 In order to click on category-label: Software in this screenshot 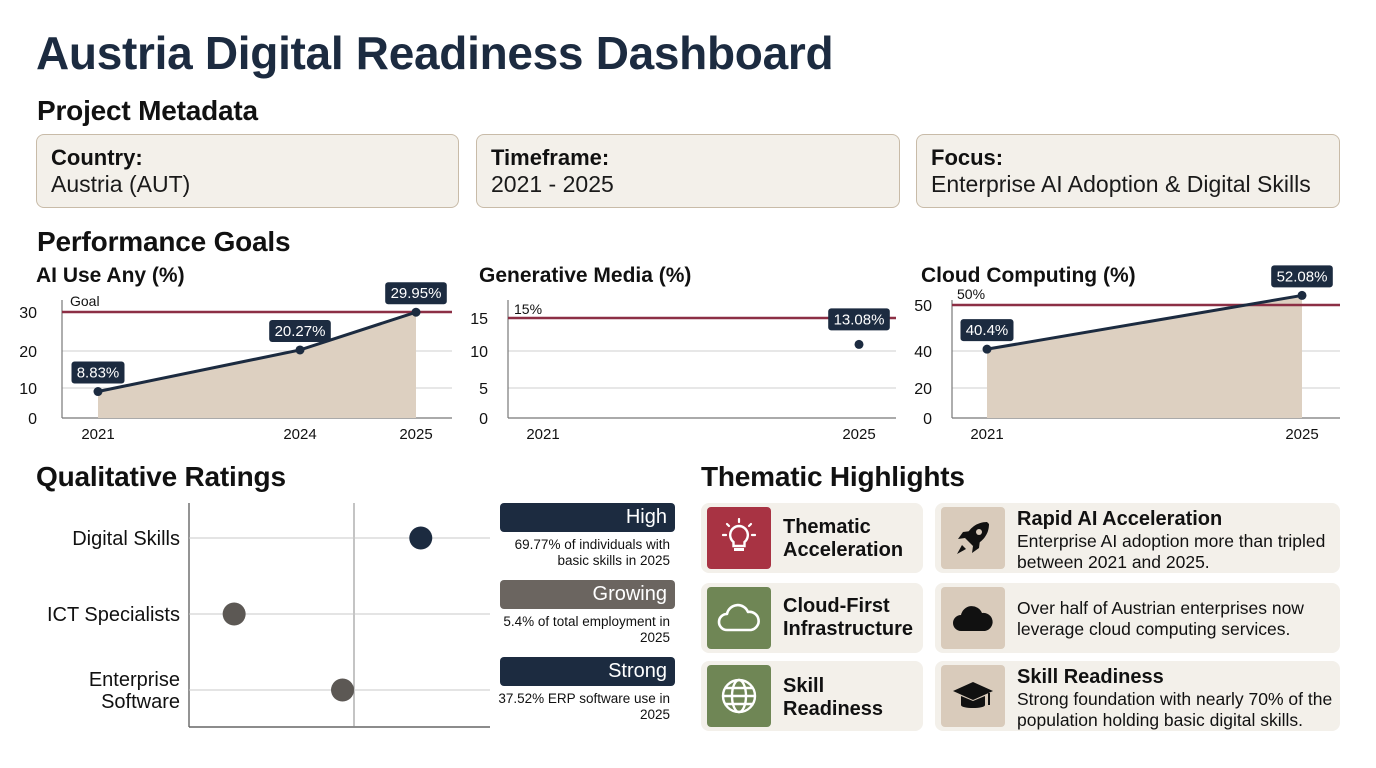, I will do `click(140, 702)`.